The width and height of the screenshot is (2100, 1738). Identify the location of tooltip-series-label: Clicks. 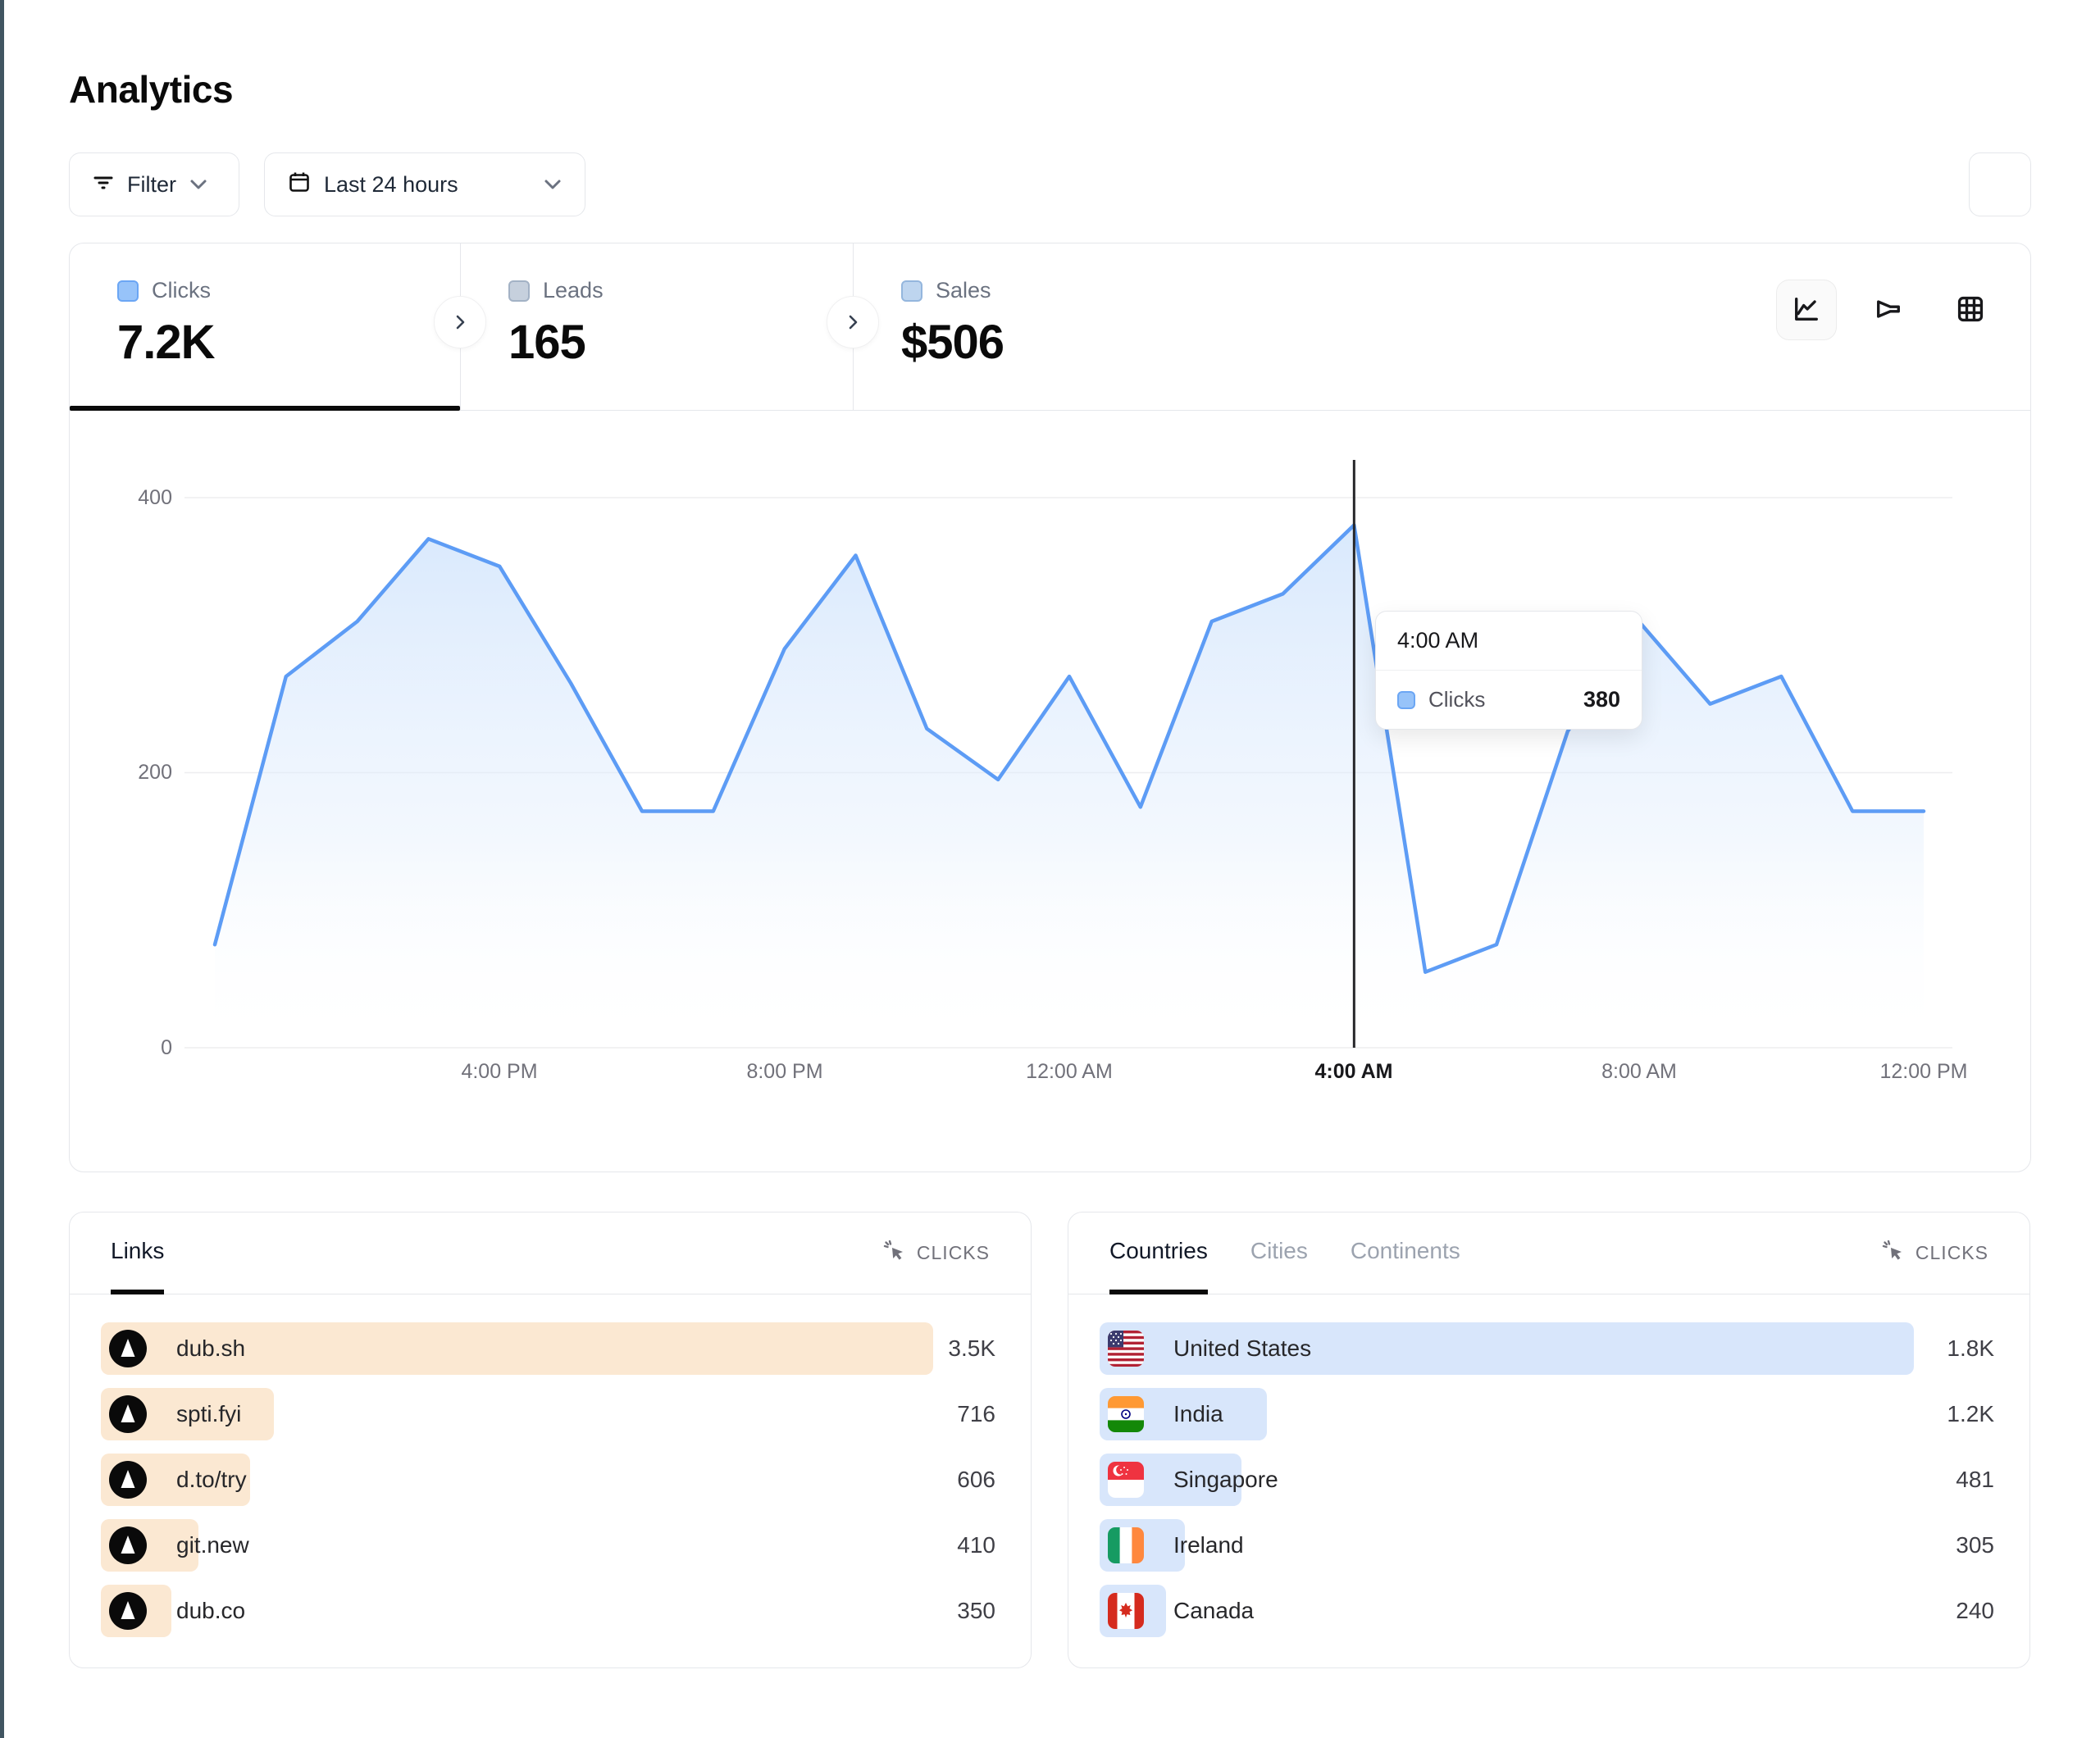
(1457, 699).